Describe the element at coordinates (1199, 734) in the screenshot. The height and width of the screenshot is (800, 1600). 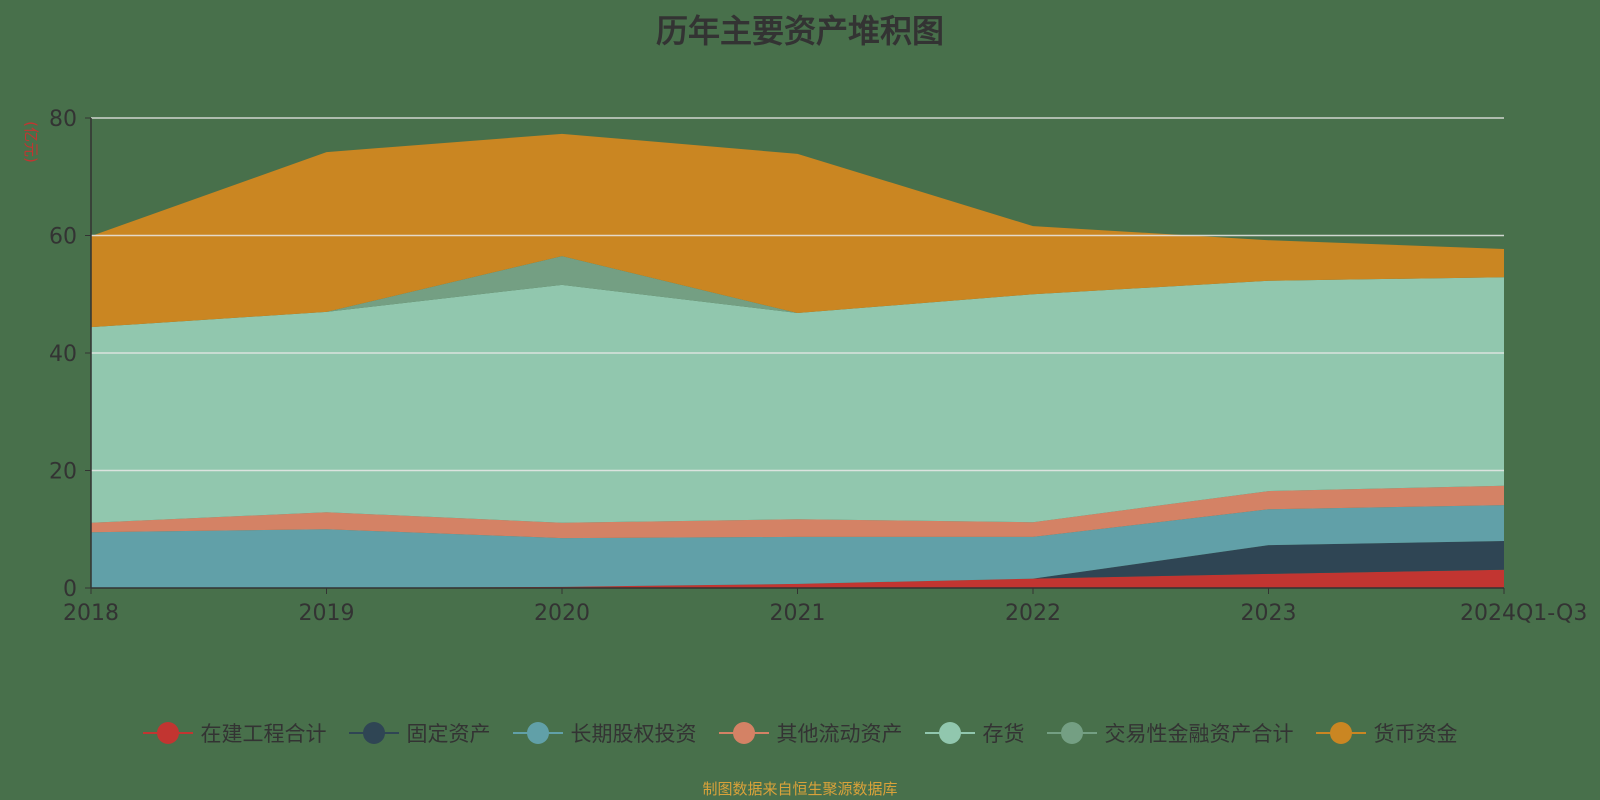
I see `legend-label: 交易性金融资产合计` at that location.